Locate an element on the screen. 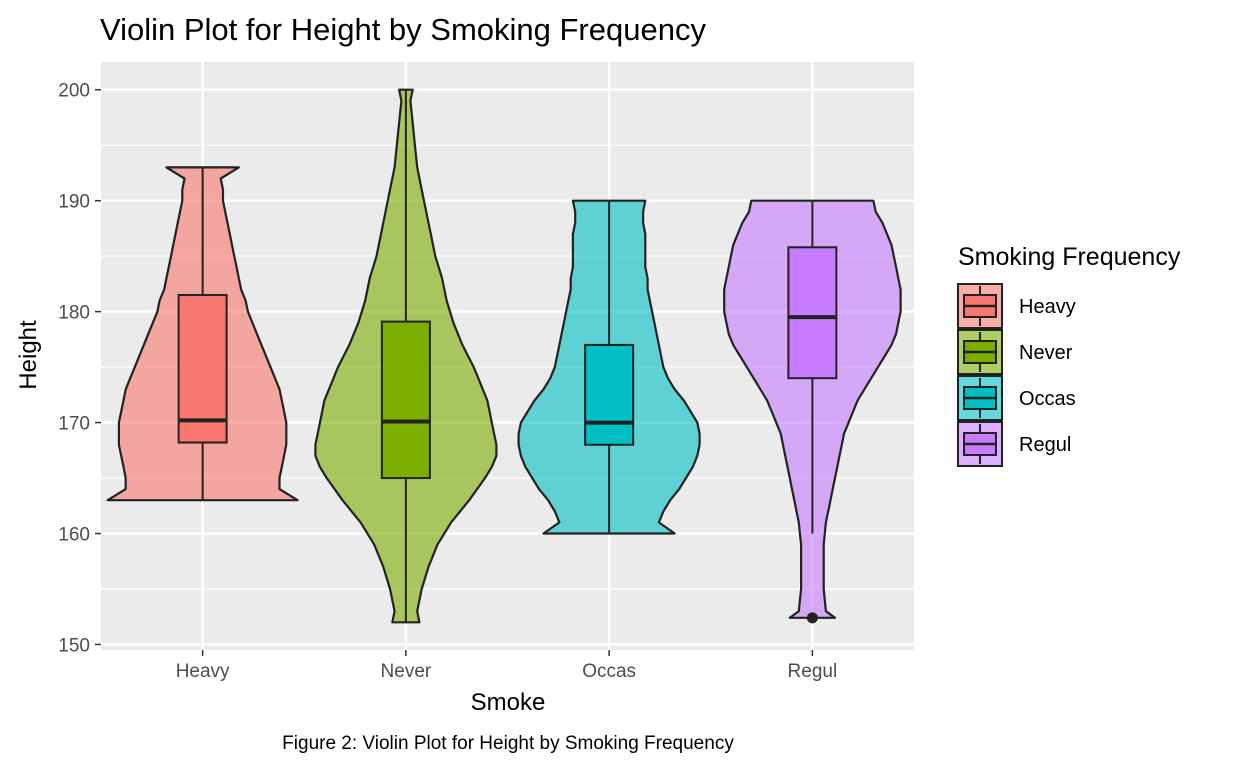 The width and height of the screenshot is (1248, 768). x-tick-label: Never is located at coordinates (406, 671).